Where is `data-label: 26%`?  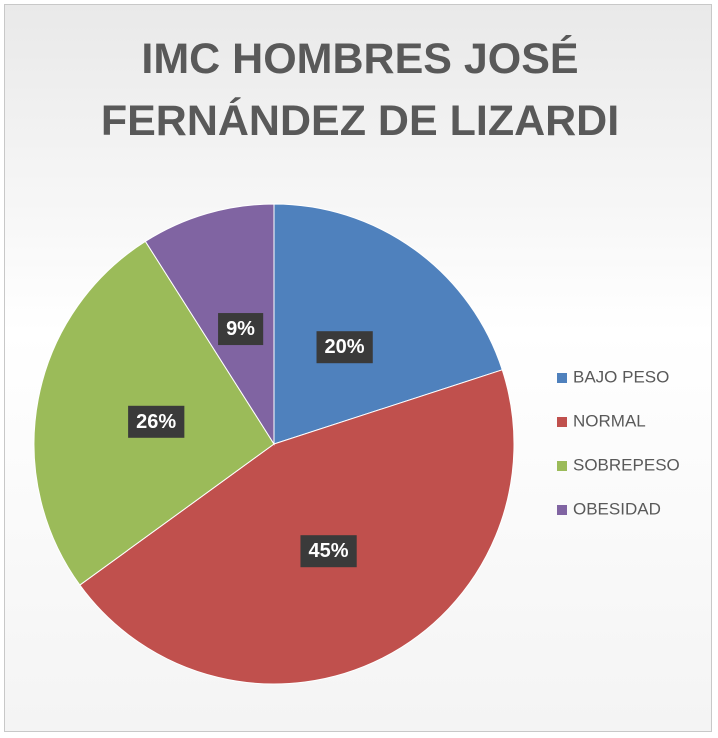 data-label: 26% is located at coordinates (156, 422).